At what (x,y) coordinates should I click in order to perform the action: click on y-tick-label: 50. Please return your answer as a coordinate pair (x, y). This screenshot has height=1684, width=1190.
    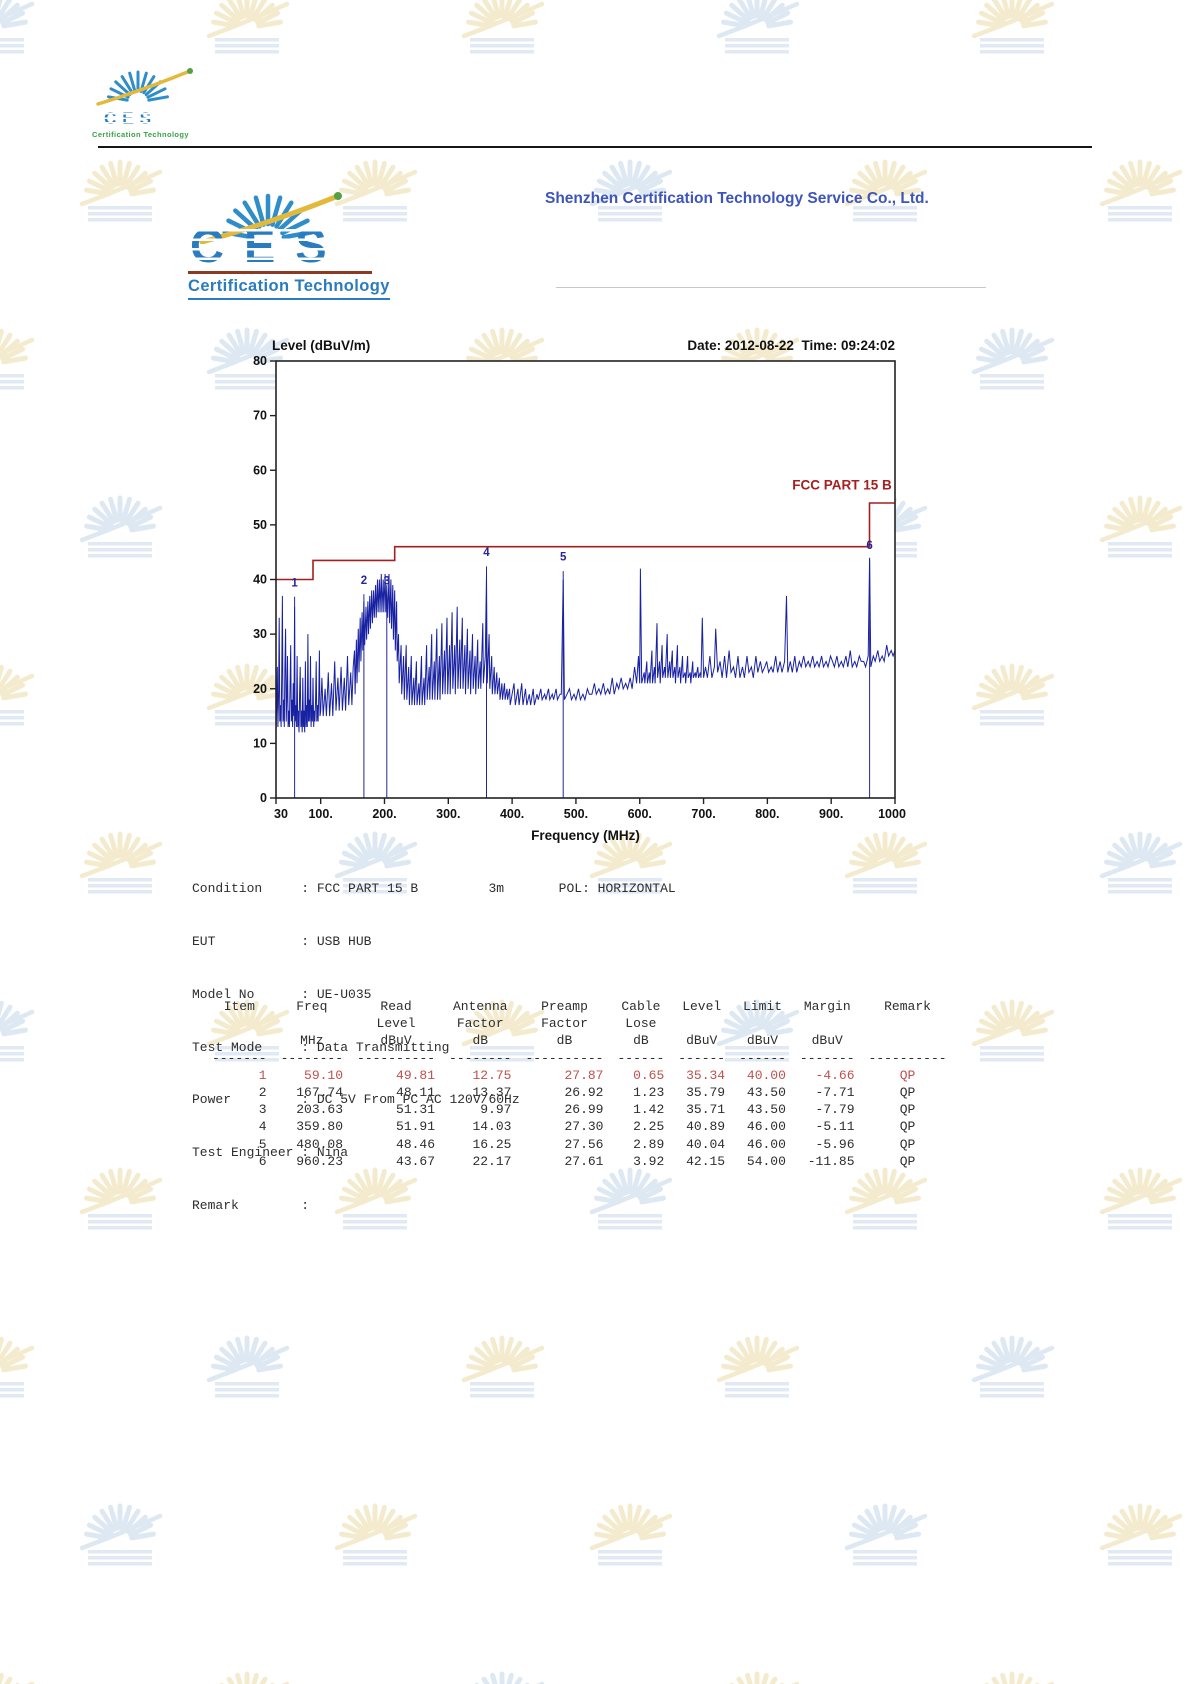
    Looking at the image, I should click on (260, 525).